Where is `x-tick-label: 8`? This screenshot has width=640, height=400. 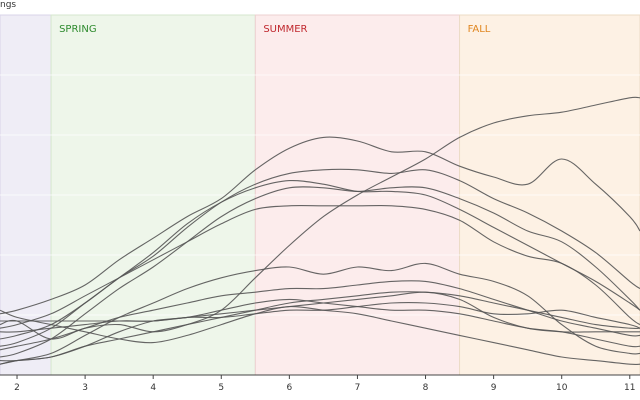
x-tick-label: 8 is located at coordinates (426, 388).